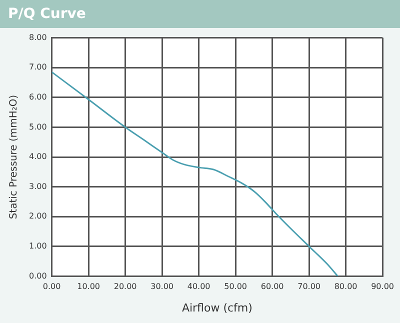 This screenshot has height=323, width=400. I want to click on x-tick-label: 60.00, so click(272, 287).